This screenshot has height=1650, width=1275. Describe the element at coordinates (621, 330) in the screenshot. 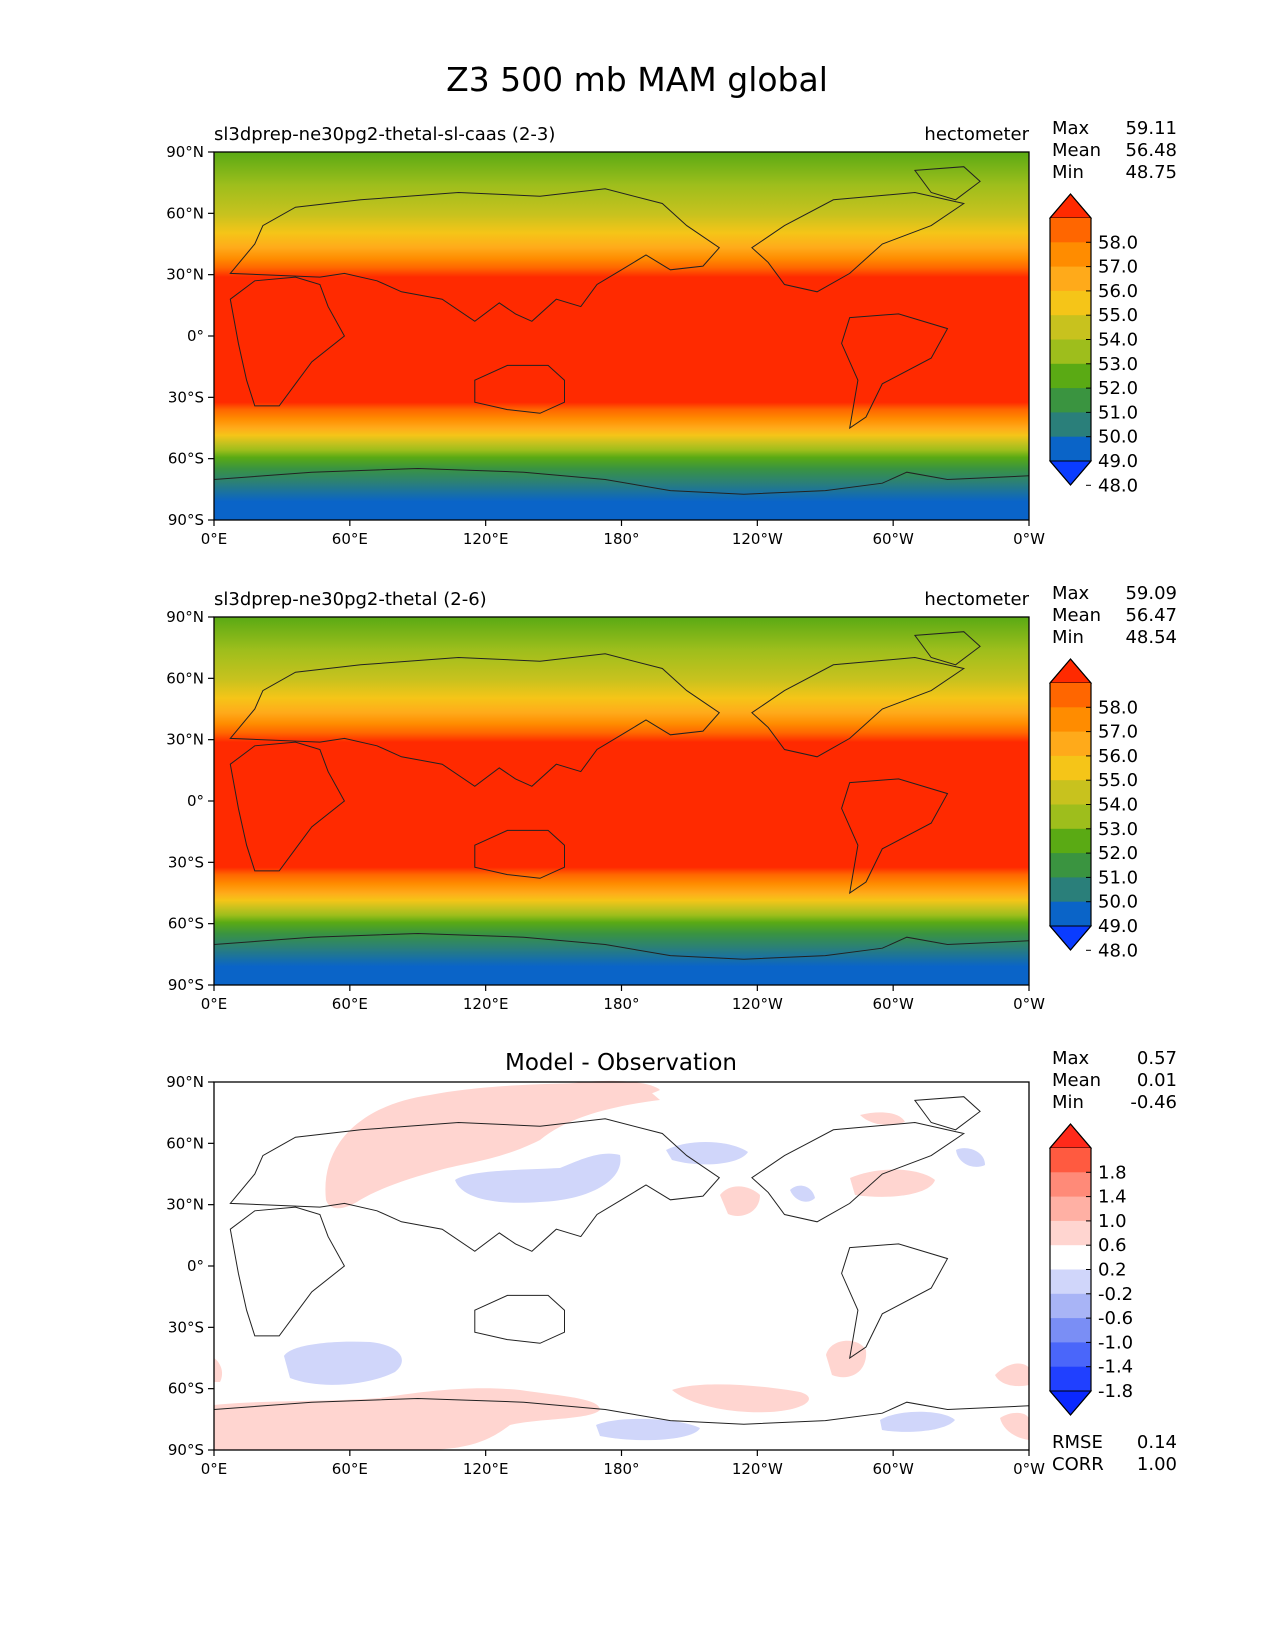

I see `panel-1-coastline` at that location.